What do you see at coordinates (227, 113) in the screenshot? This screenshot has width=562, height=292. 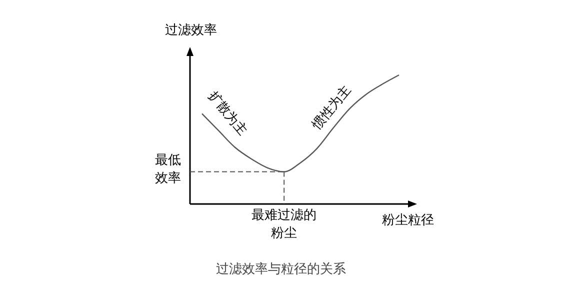 I see `annotation: 扩散为主` at bounding box center [227, 113].